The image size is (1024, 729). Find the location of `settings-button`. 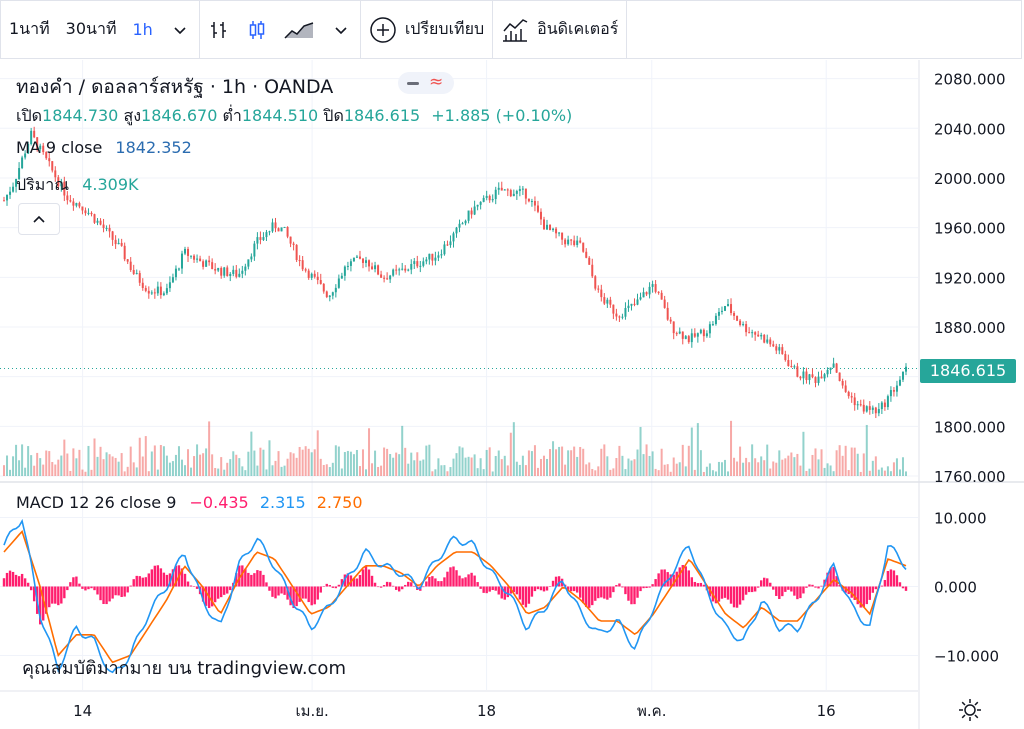

settings-button is located at coordinates (970, 710).